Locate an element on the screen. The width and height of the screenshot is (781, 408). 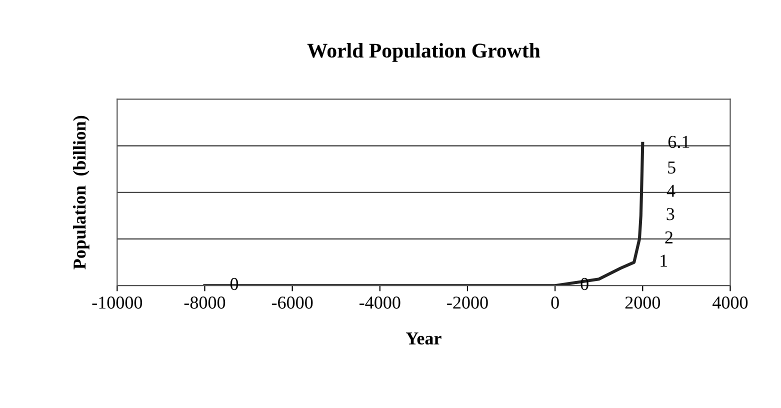
x-tick-label: 2000 is located at coordinates (642, 302).